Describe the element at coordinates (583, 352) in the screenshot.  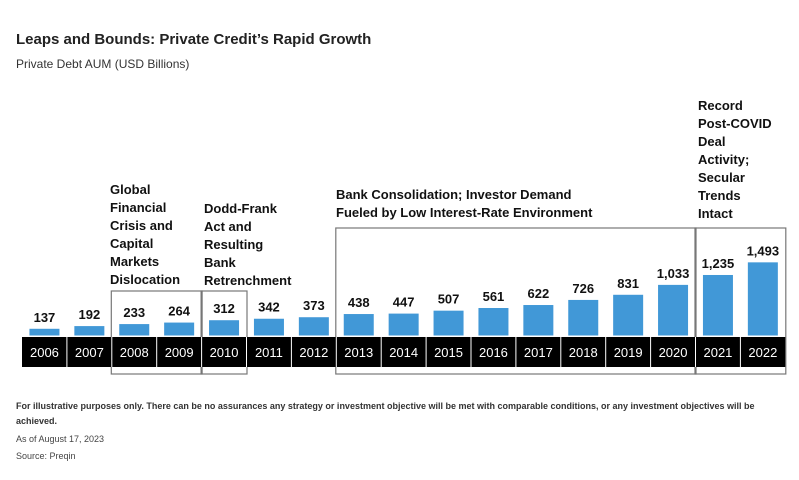
I see `year-label-2018: 2018` at that location.